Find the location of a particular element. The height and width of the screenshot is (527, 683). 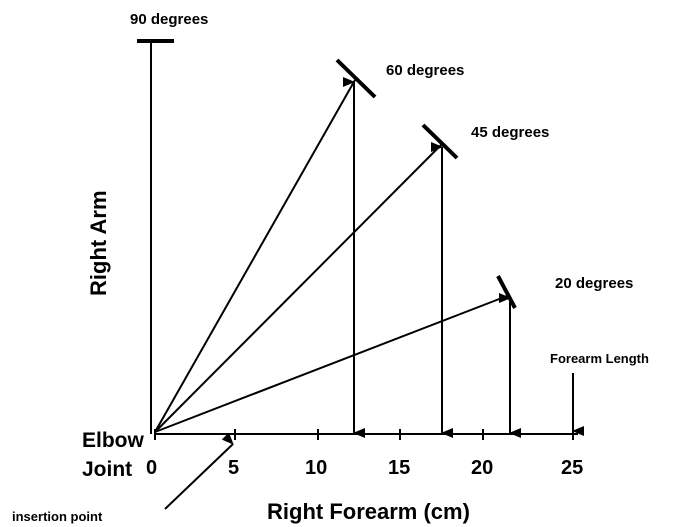

angle-label-20: 20 degrees is located at coordinates (594, 283).